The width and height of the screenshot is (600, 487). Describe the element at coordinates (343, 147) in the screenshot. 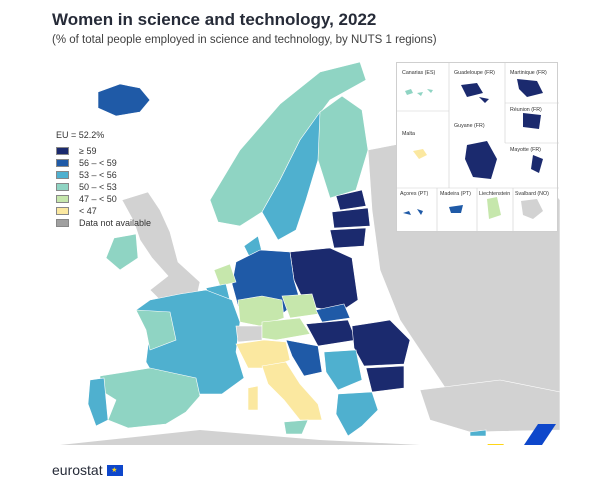

I see `land-finland` at that location.